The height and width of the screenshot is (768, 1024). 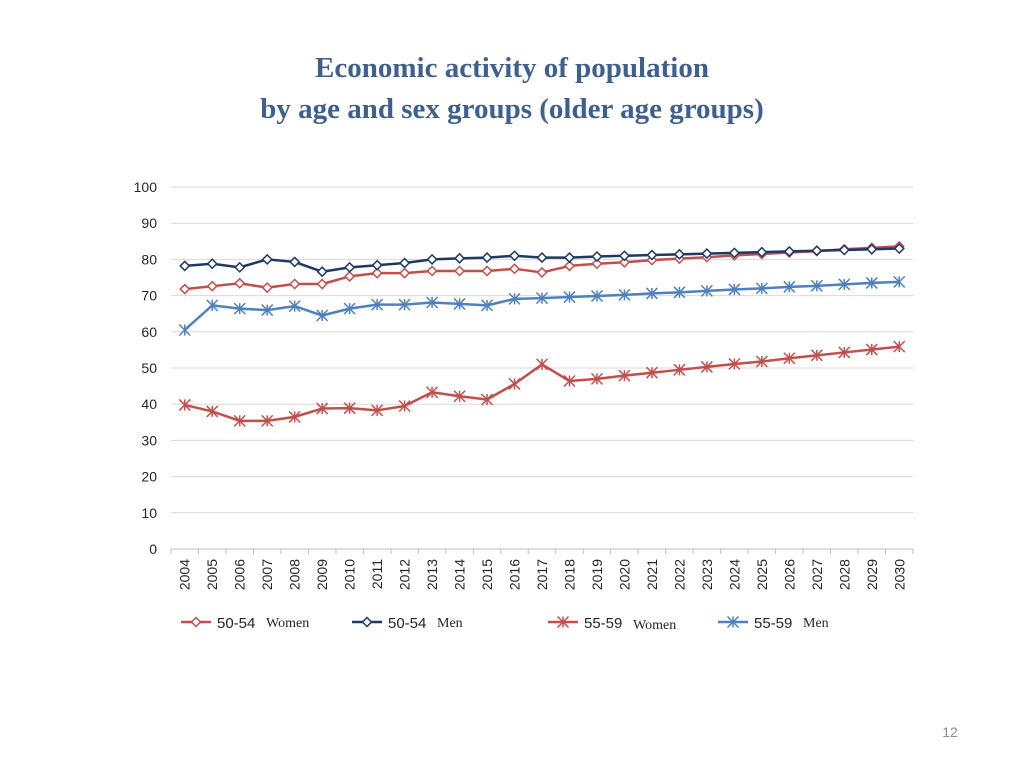 I want to click on legend-entry-55-59-women: 55-59 Women, so click(x=612, y=624).